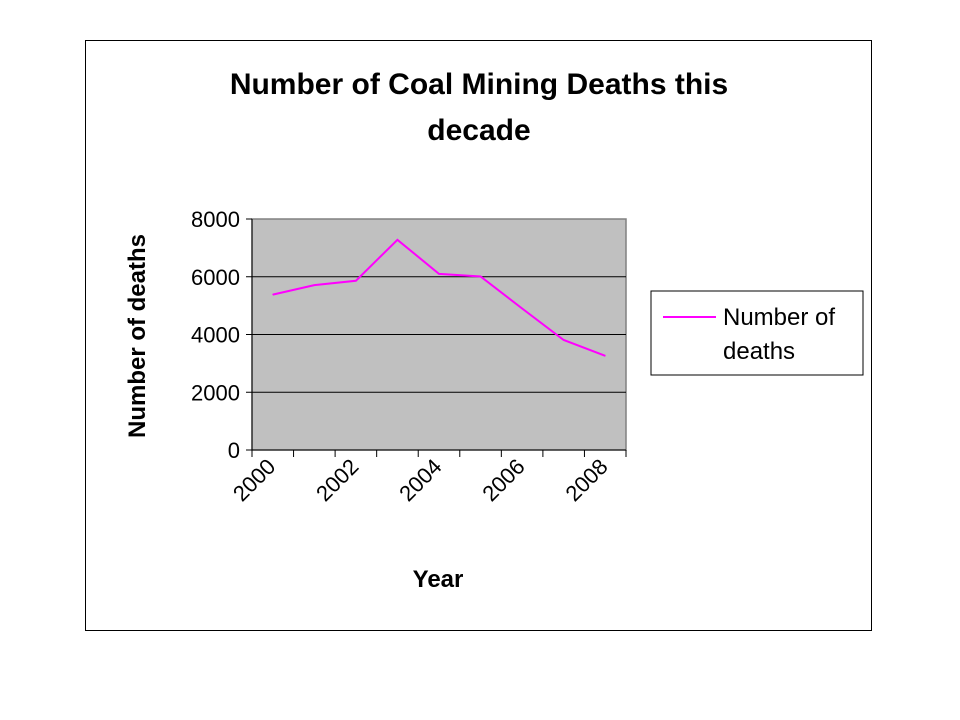  What do you see at coordinates (337, 480) in the screenshot?
I see `x-tick-label: 2002` at bounding box center [337, 480].